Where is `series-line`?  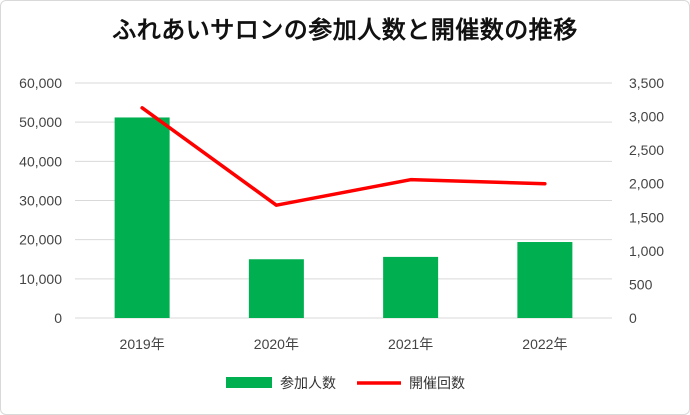 series-line is located at coordinates (343, 156).